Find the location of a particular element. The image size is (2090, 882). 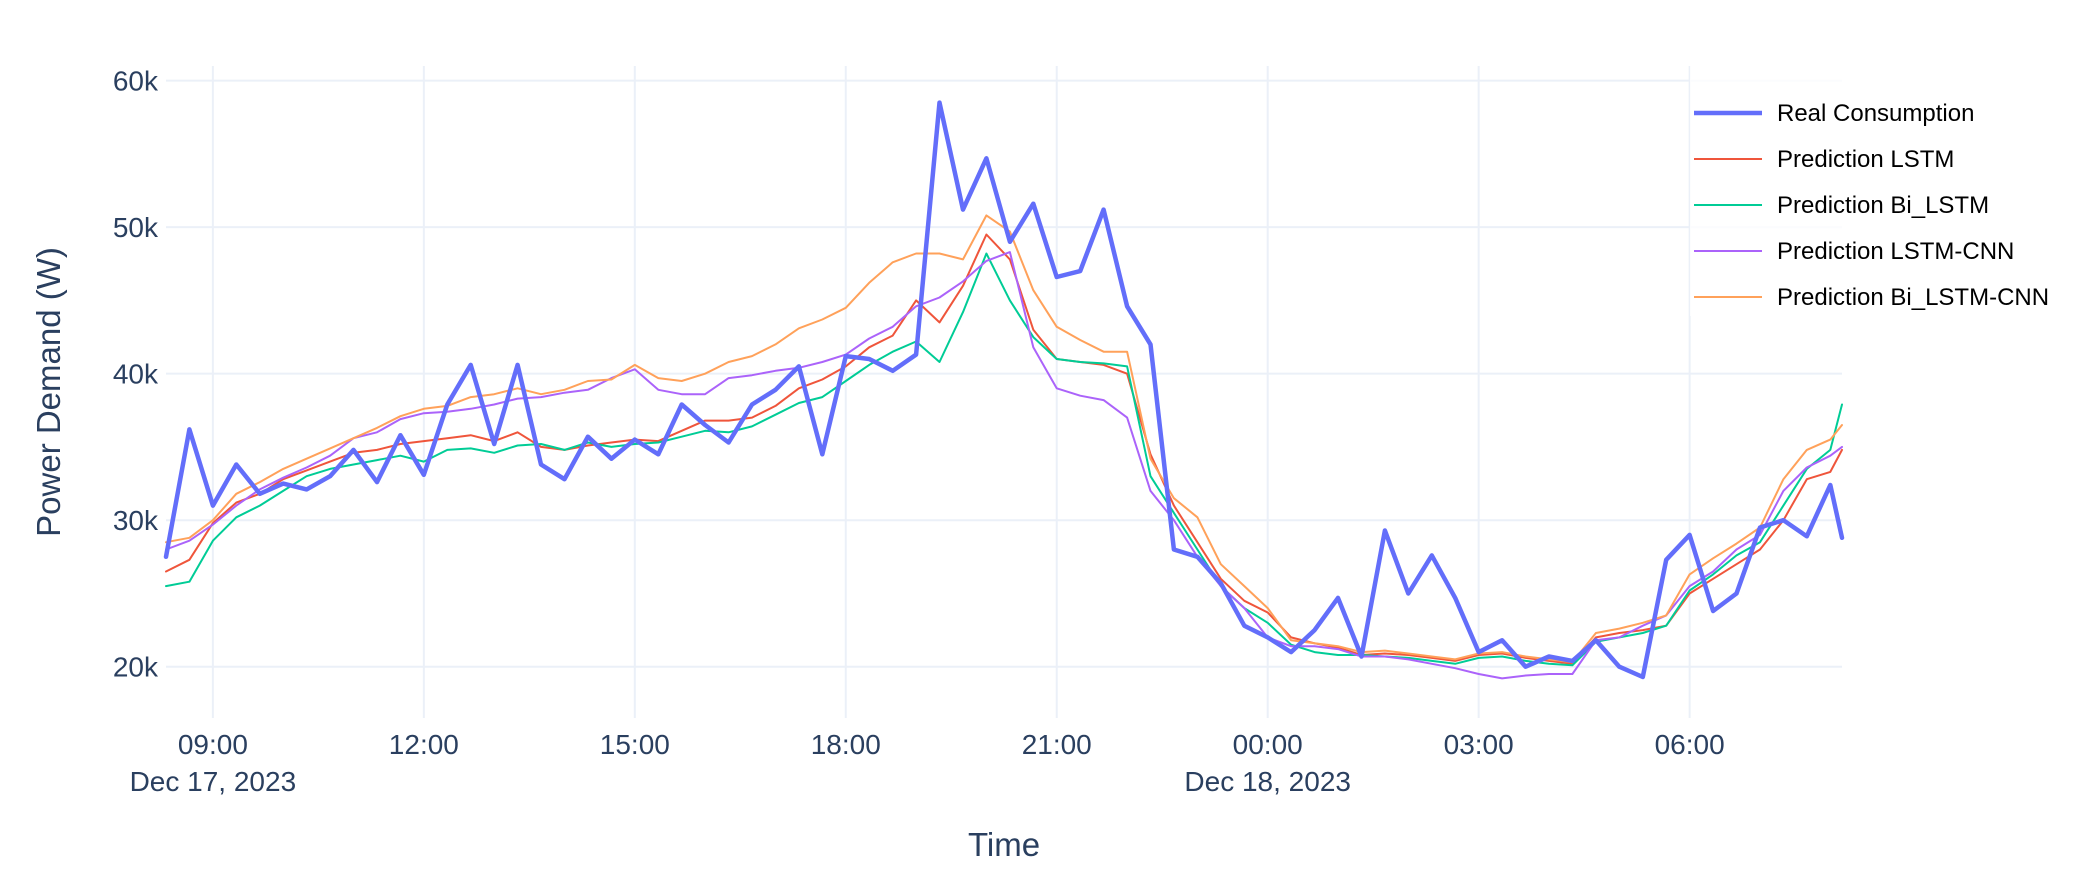

y-axis-title: Power Demand (W) is located at coordinates (48, 392).